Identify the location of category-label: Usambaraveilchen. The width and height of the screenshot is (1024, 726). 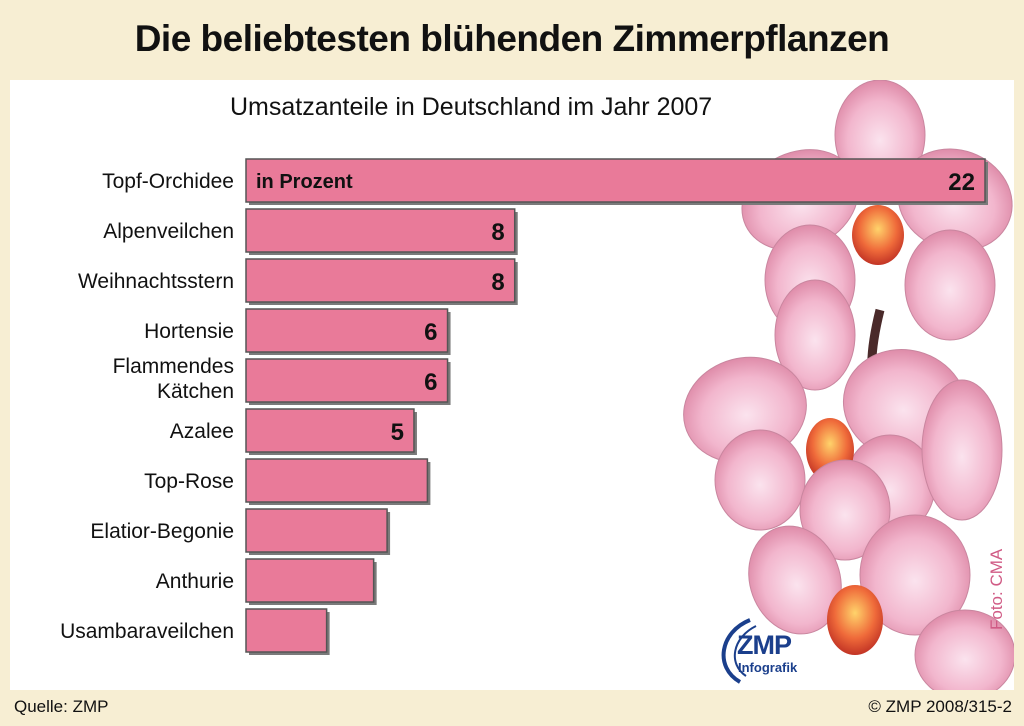
(147, 631).